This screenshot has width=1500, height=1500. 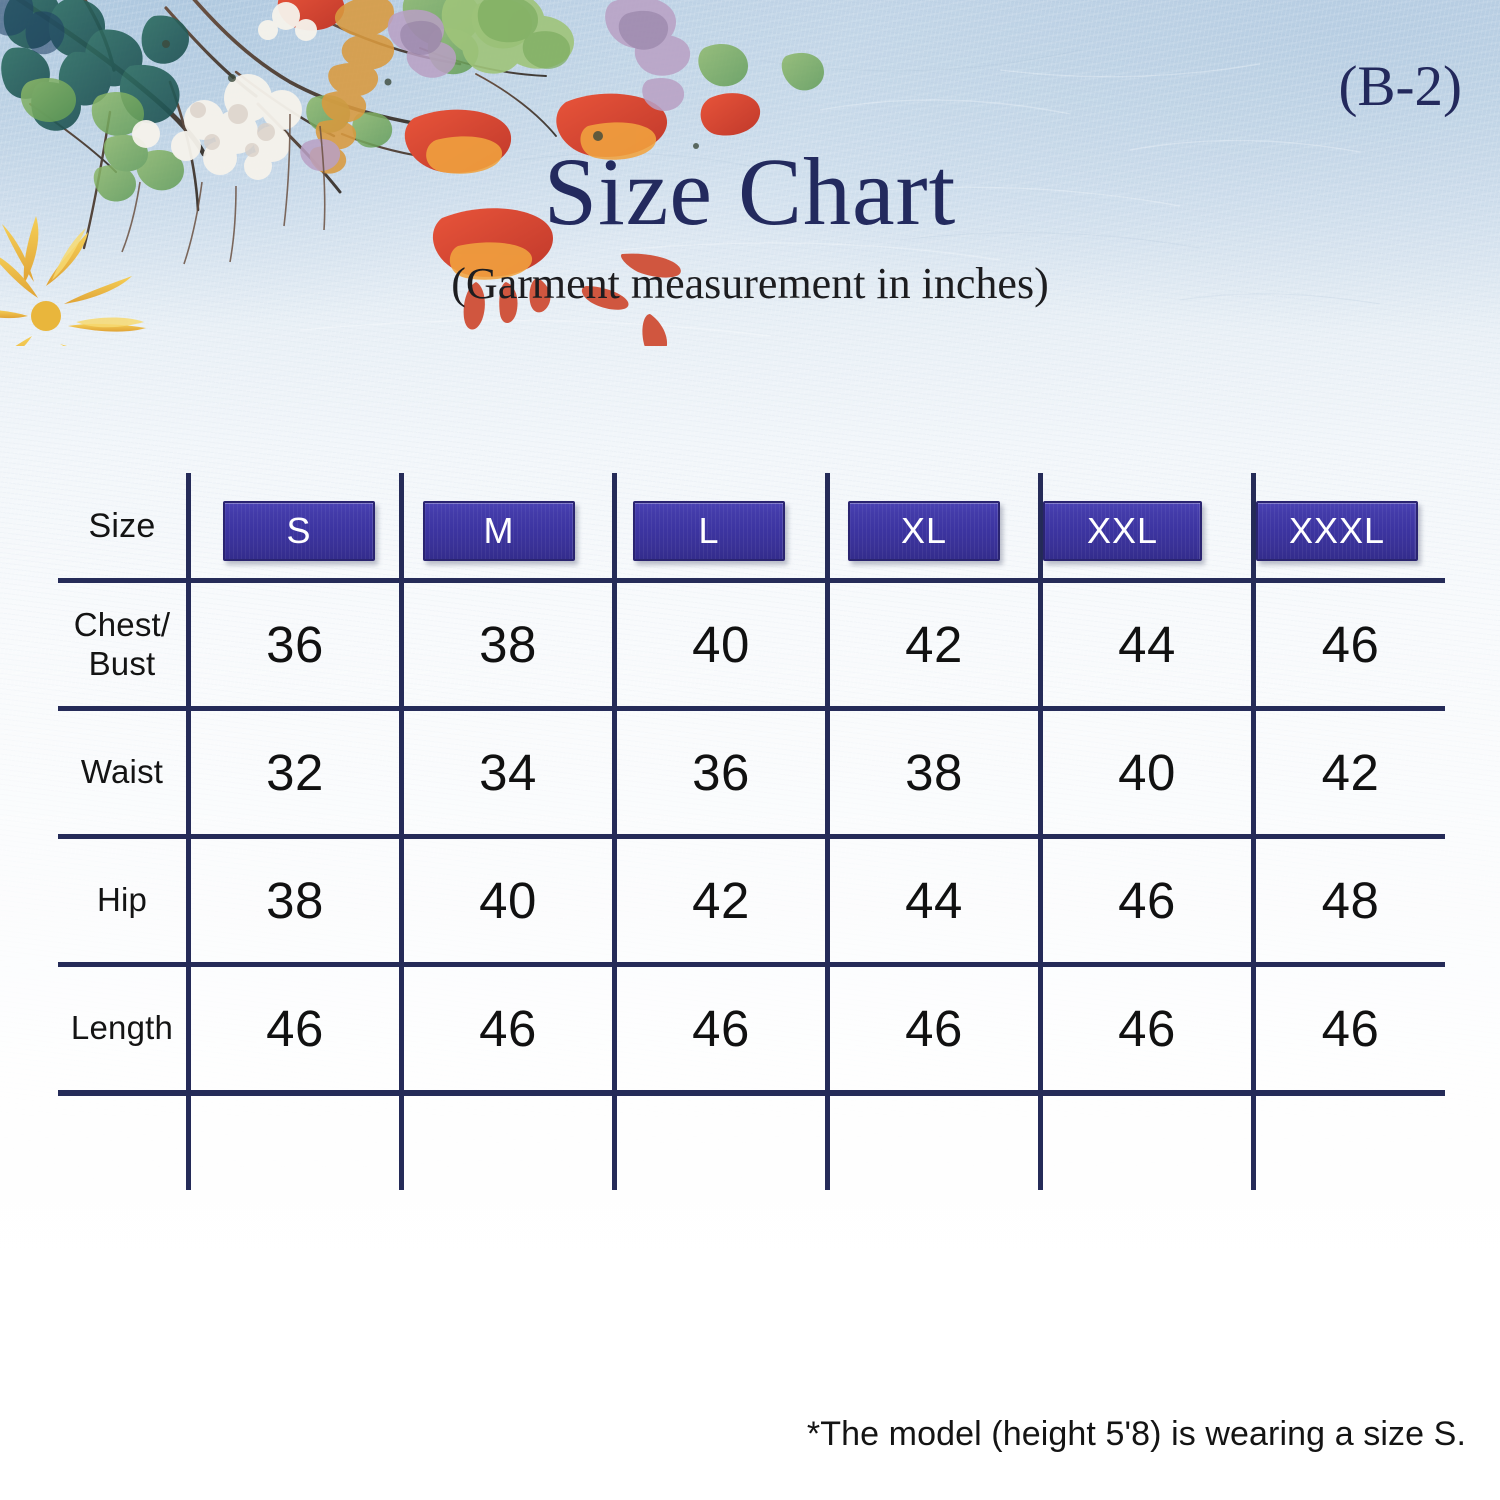 What do you see at coordinates (122, 525) in the screenshot?
I see `table-header-size-label: Size` at bounding box center [122, 525].